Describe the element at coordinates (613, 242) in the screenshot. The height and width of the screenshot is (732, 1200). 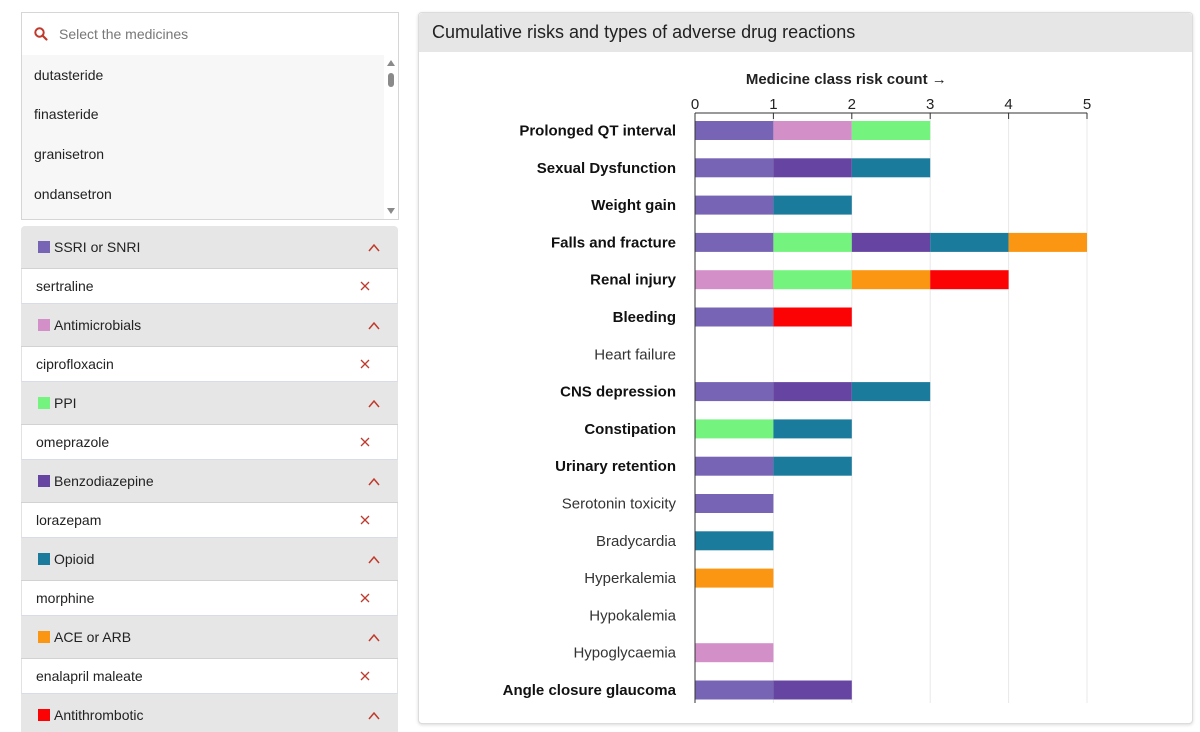
I see `category-label: Falls and fracture` at that location.